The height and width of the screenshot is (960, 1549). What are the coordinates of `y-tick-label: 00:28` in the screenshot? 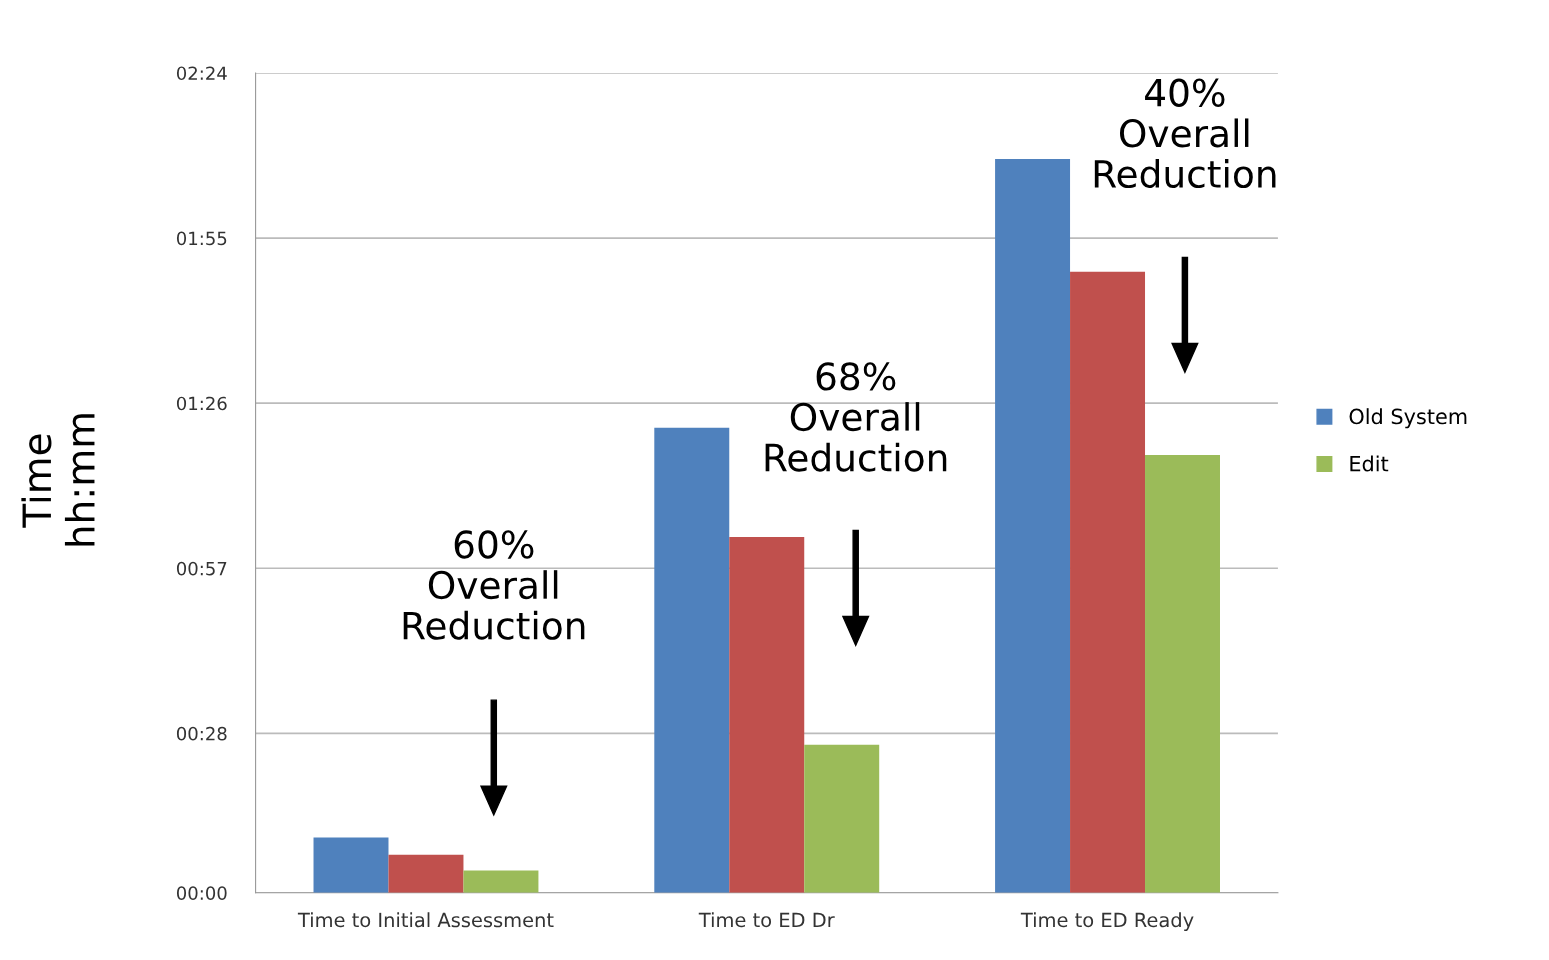 It's located at (201, 733).